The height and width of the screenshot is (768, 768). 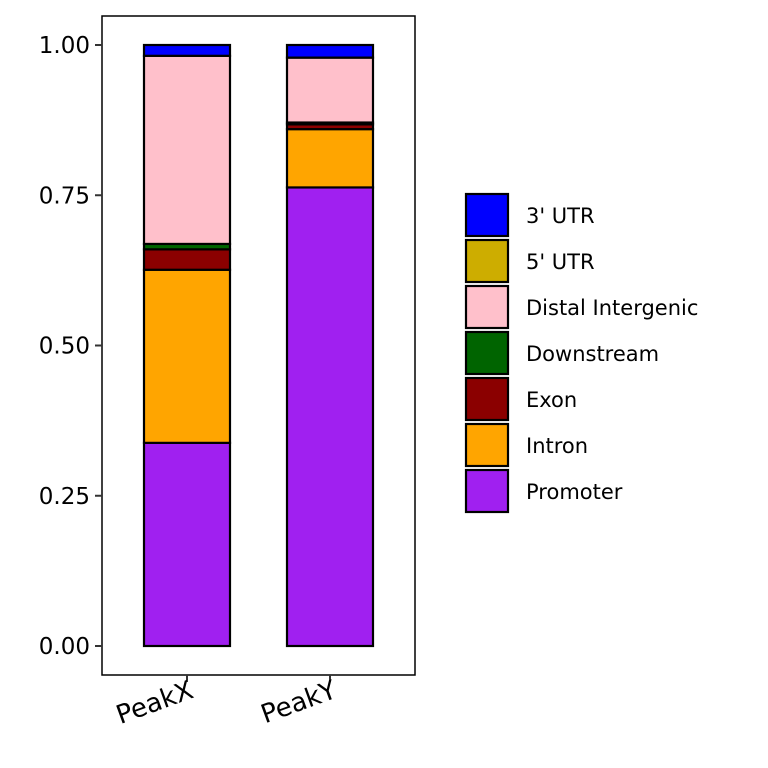 What do you see at coordinates (64, 196) in the screenshot?
I see `y-tick-label: 0.75` at bounding box center [64, 196].